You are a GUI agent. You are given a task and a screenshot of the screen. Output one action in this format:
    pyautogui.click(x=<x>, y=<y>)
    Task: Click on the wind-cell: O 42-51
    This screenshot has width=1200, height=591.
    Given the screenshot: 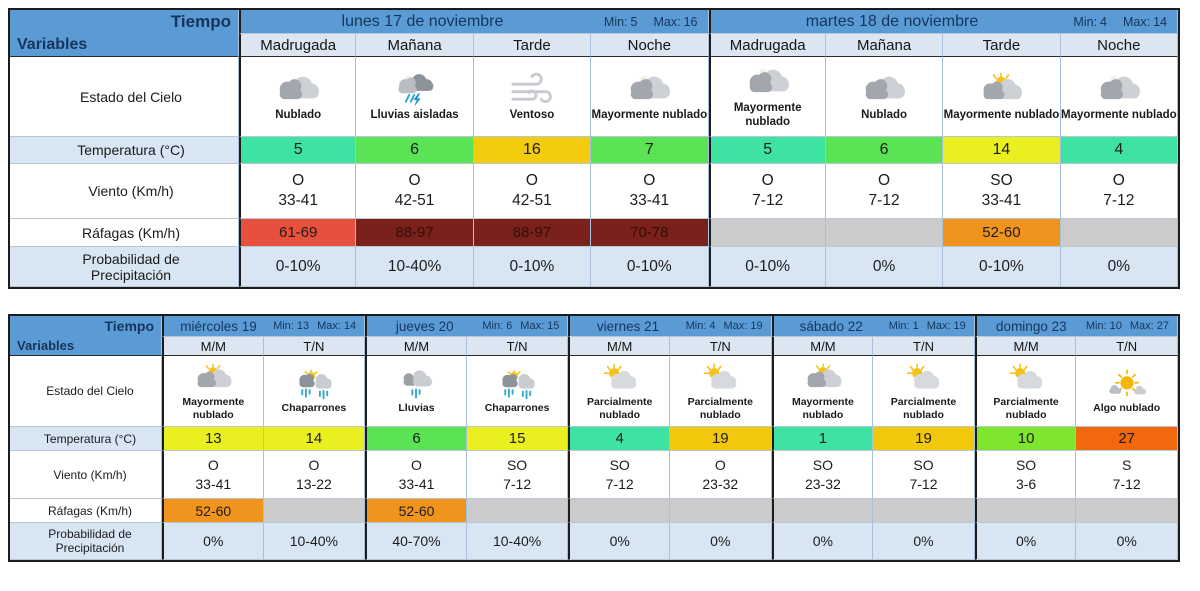 What is the action you would take?
    pyautogui.click(x=532, y=191)
    